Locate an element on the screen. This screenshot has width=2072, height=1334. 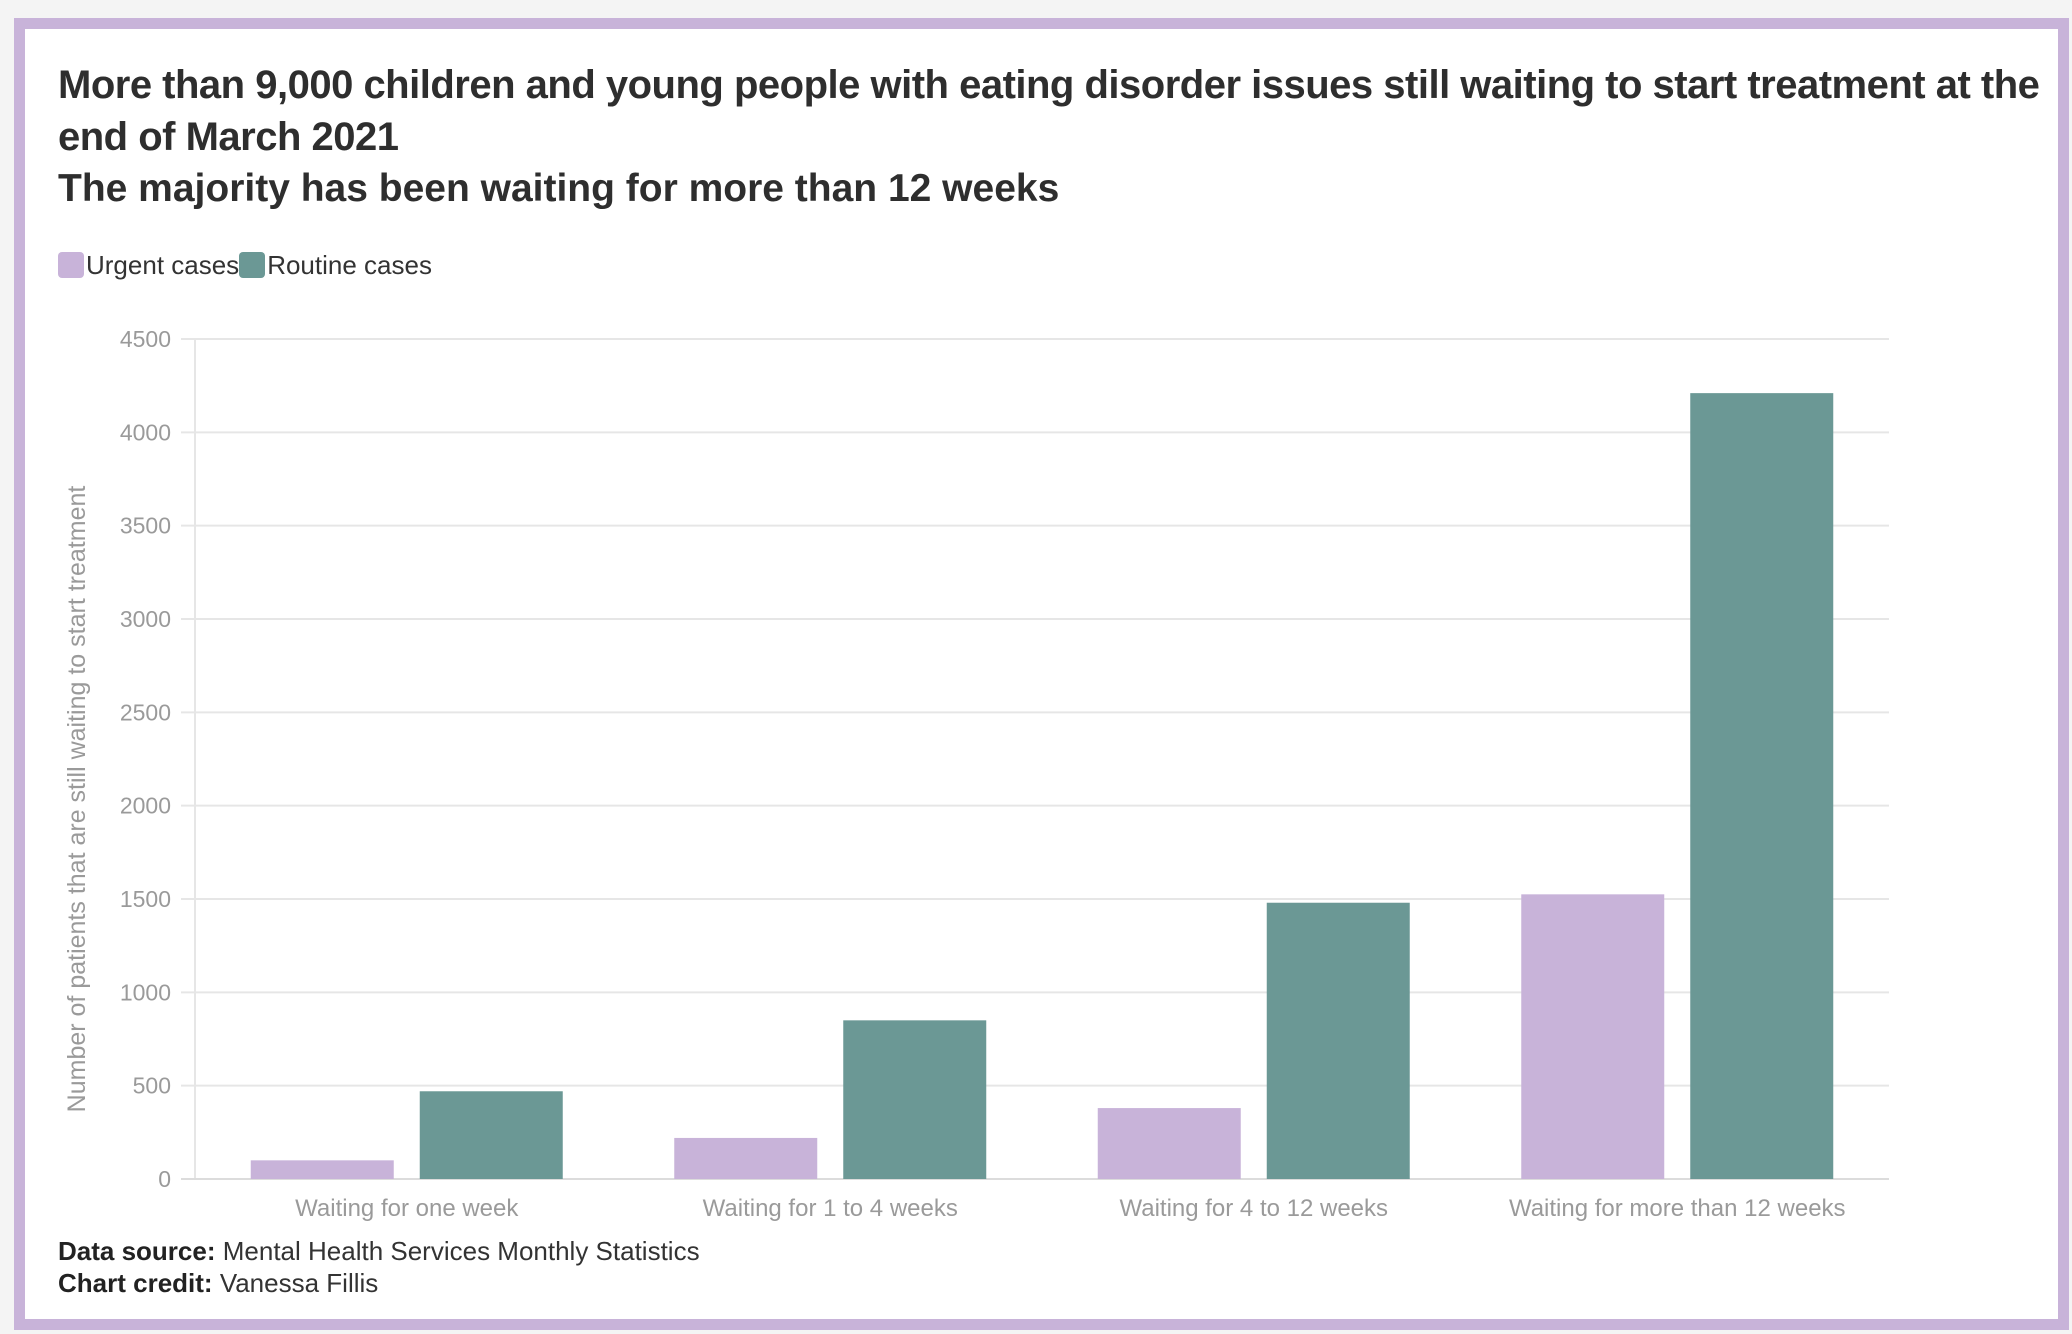
x-tick-label: Waiting for more than 12 weeks is located at coordinates (1677, 1208).